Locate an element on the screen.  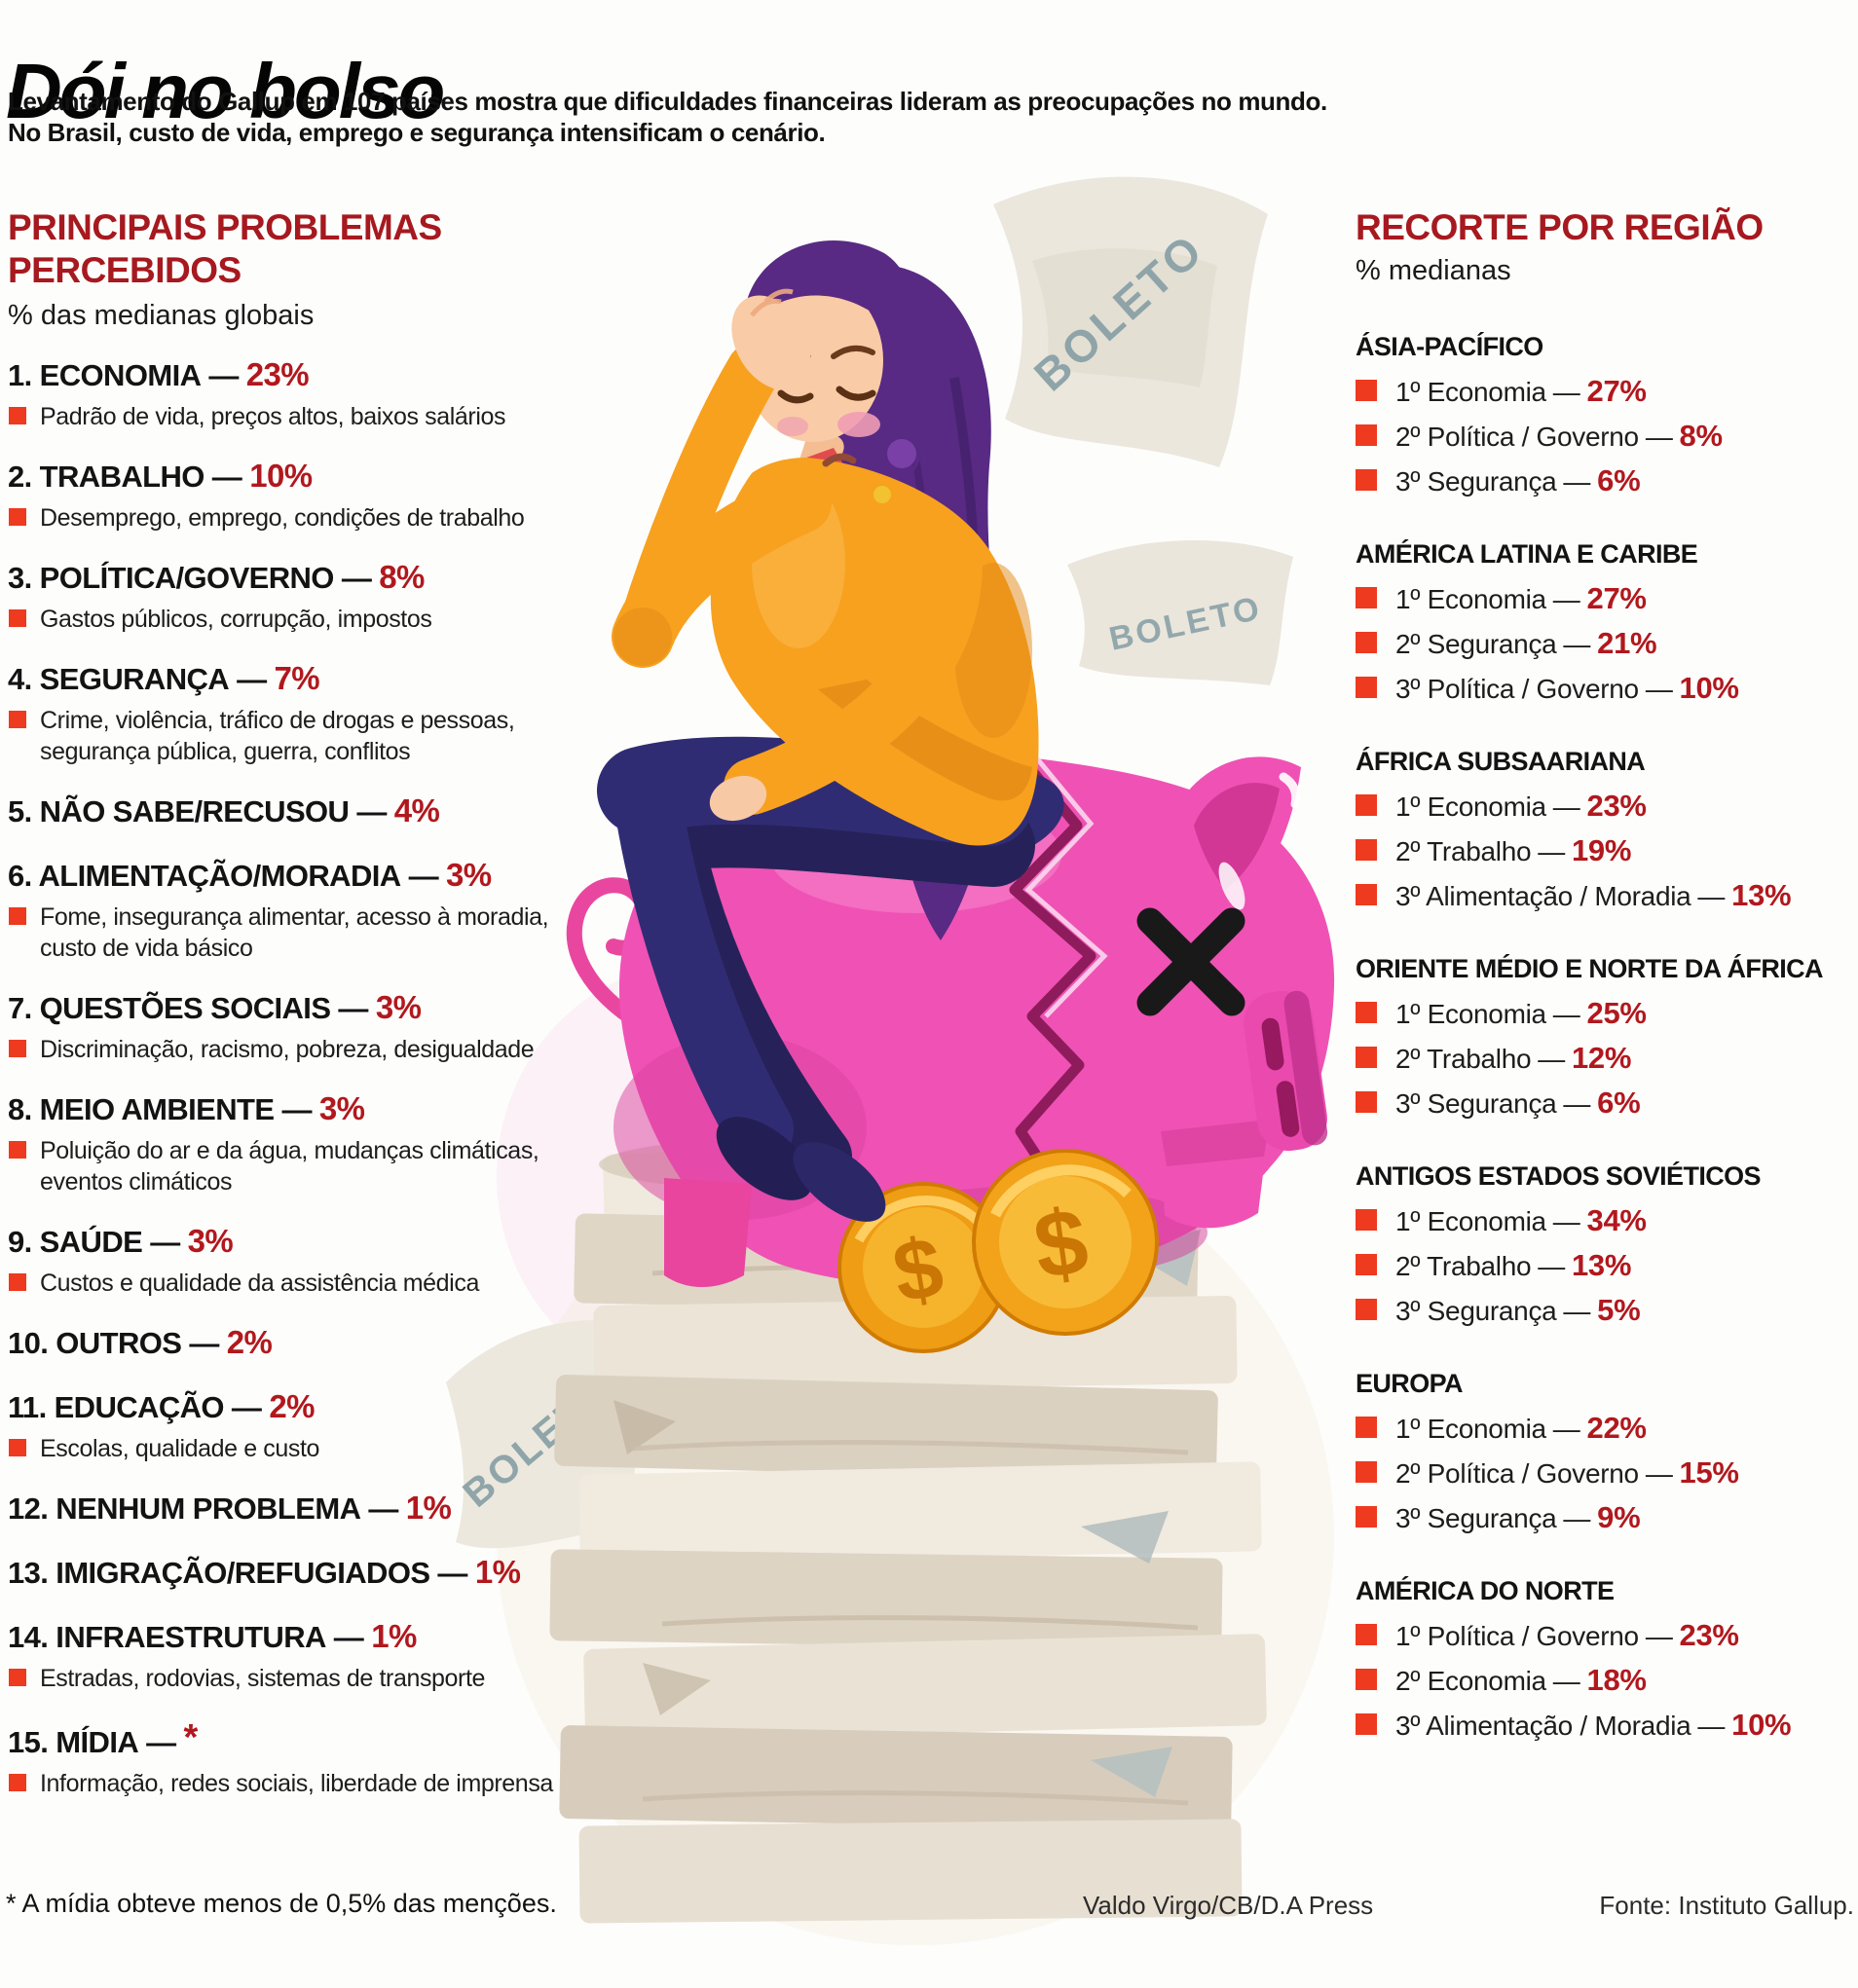
rank-value: 12% is located at coordinates (1601, 1058).